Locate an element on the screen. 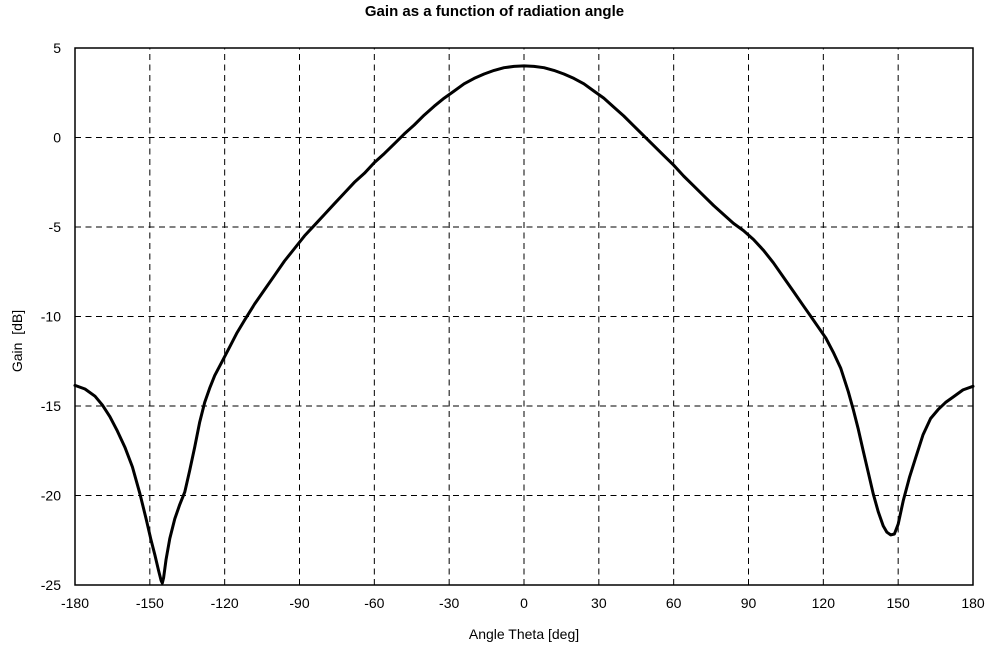 This screenshot has height=656, width=989. x-tick-label: 150 is located at coordinates (898, 603).